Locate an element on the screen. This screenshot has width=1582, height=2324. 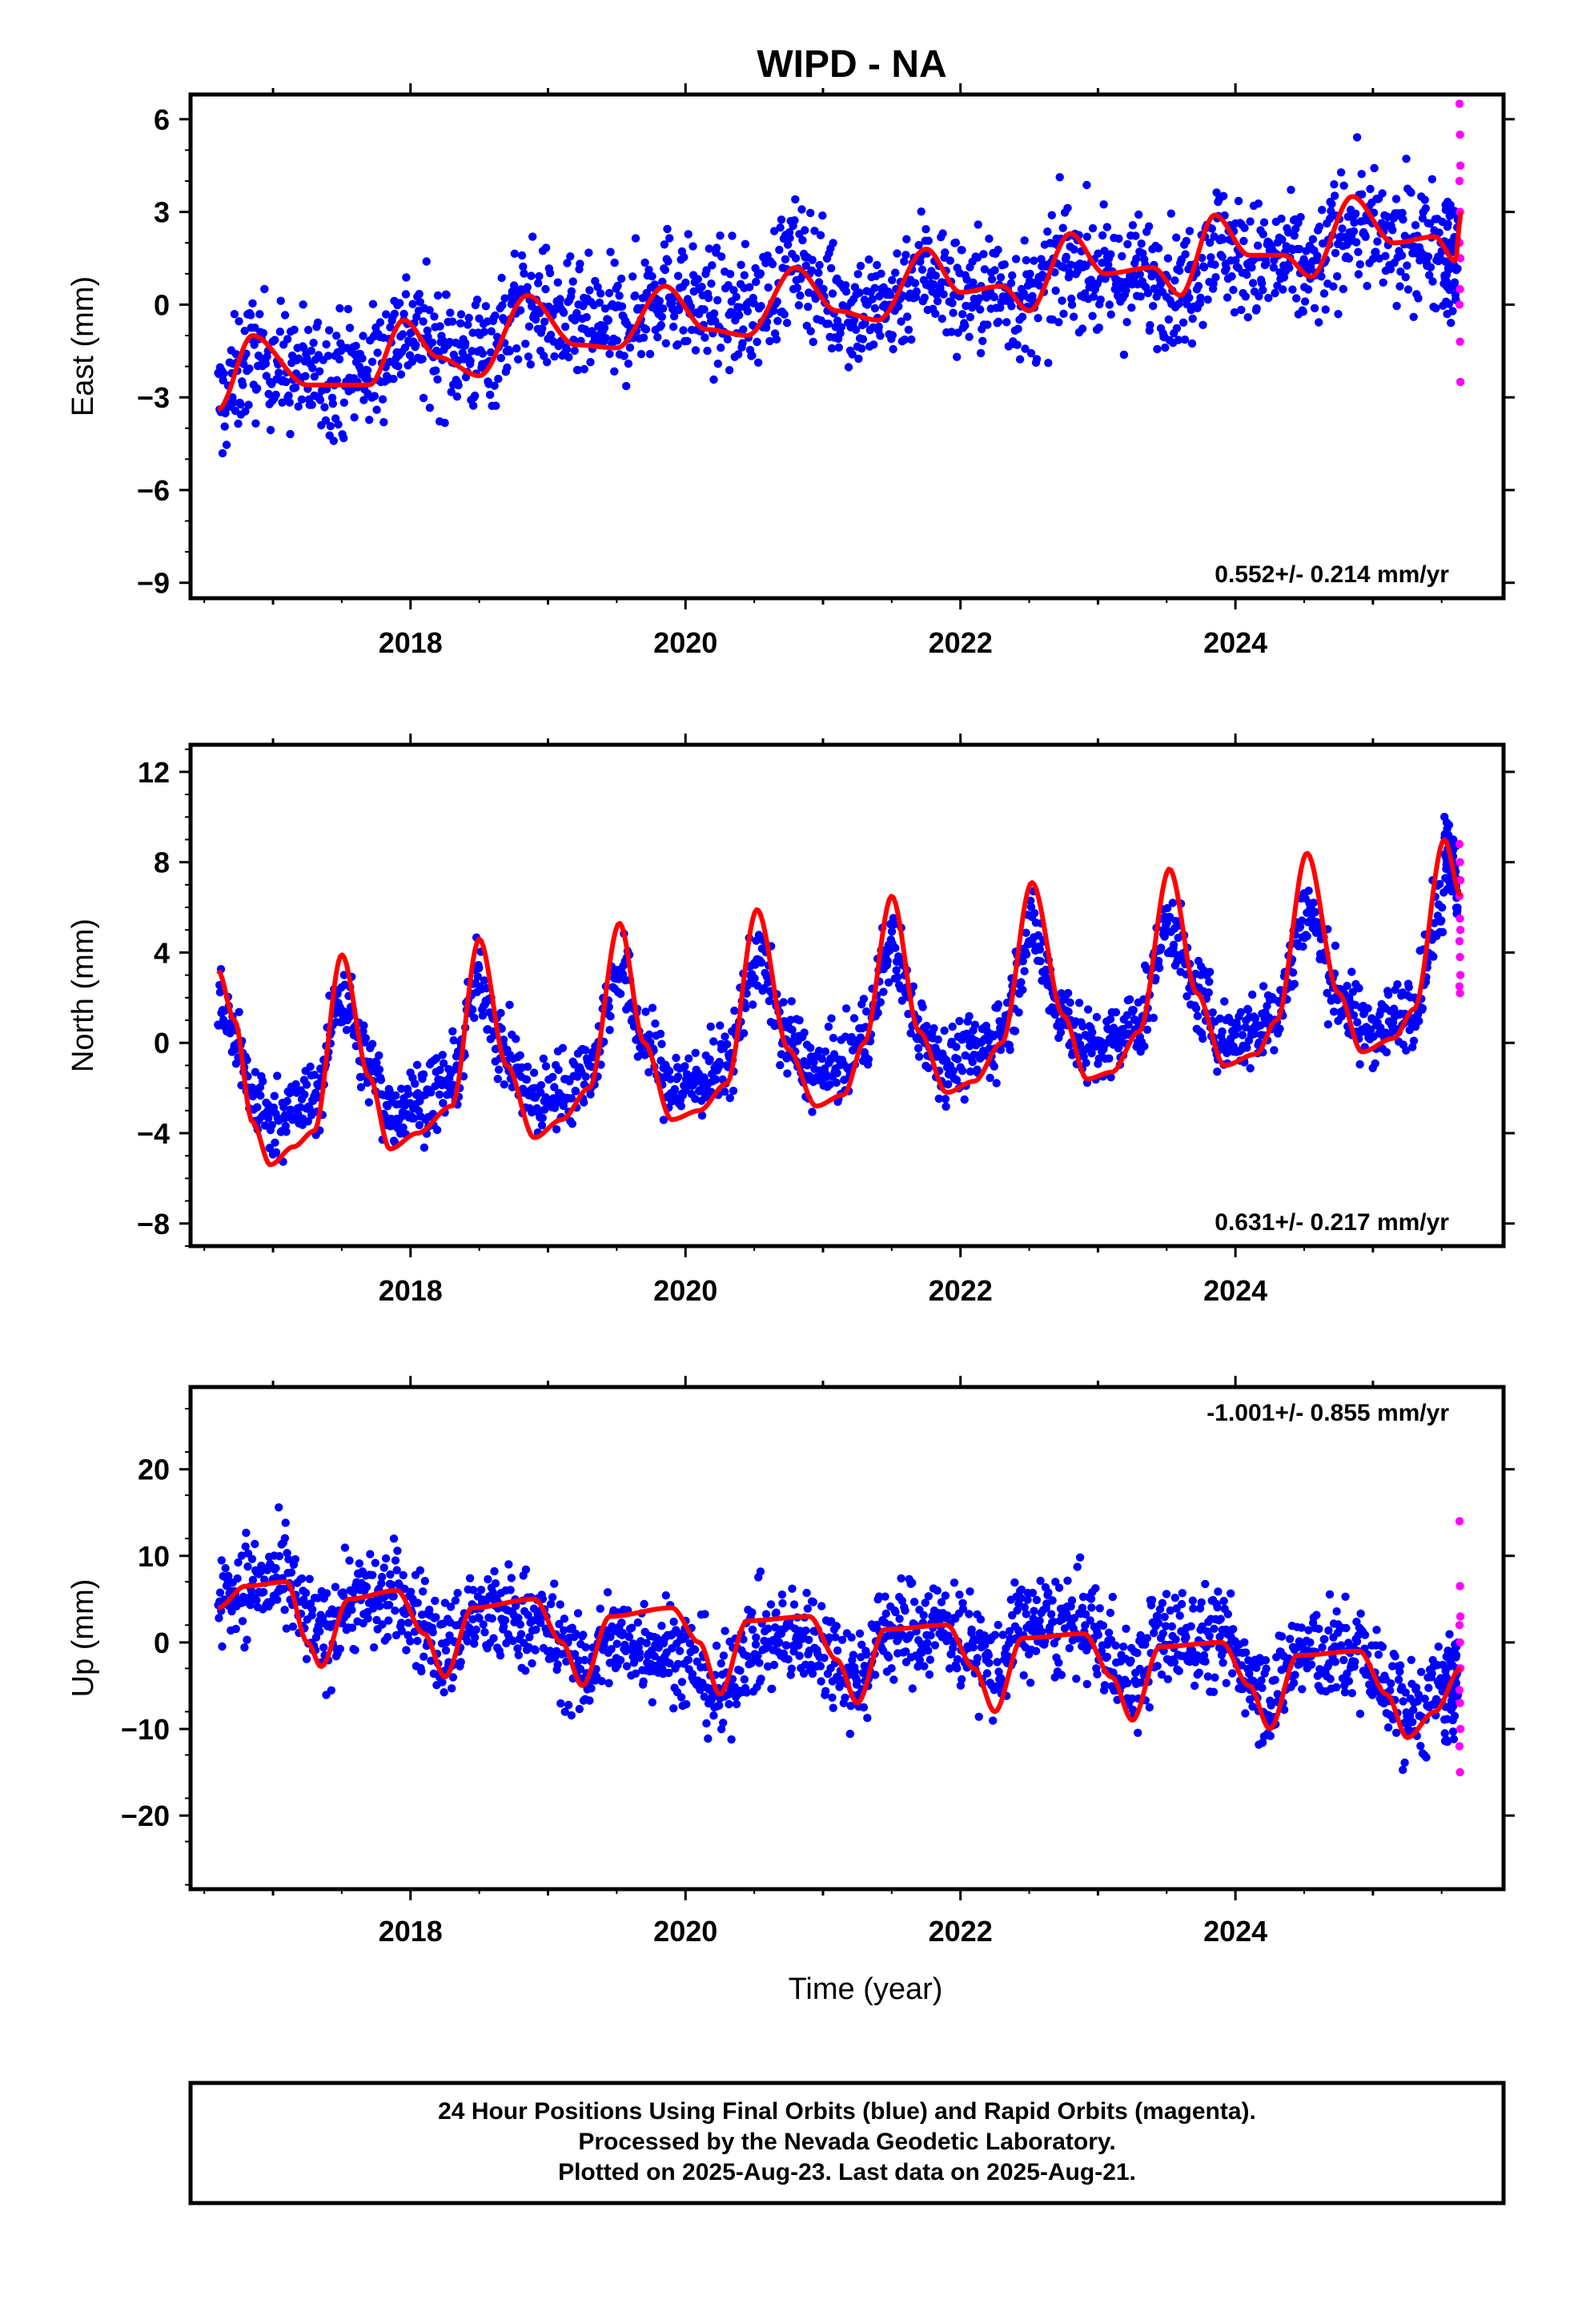
y-tick-label: −3 is located at coordinates (154, 397).